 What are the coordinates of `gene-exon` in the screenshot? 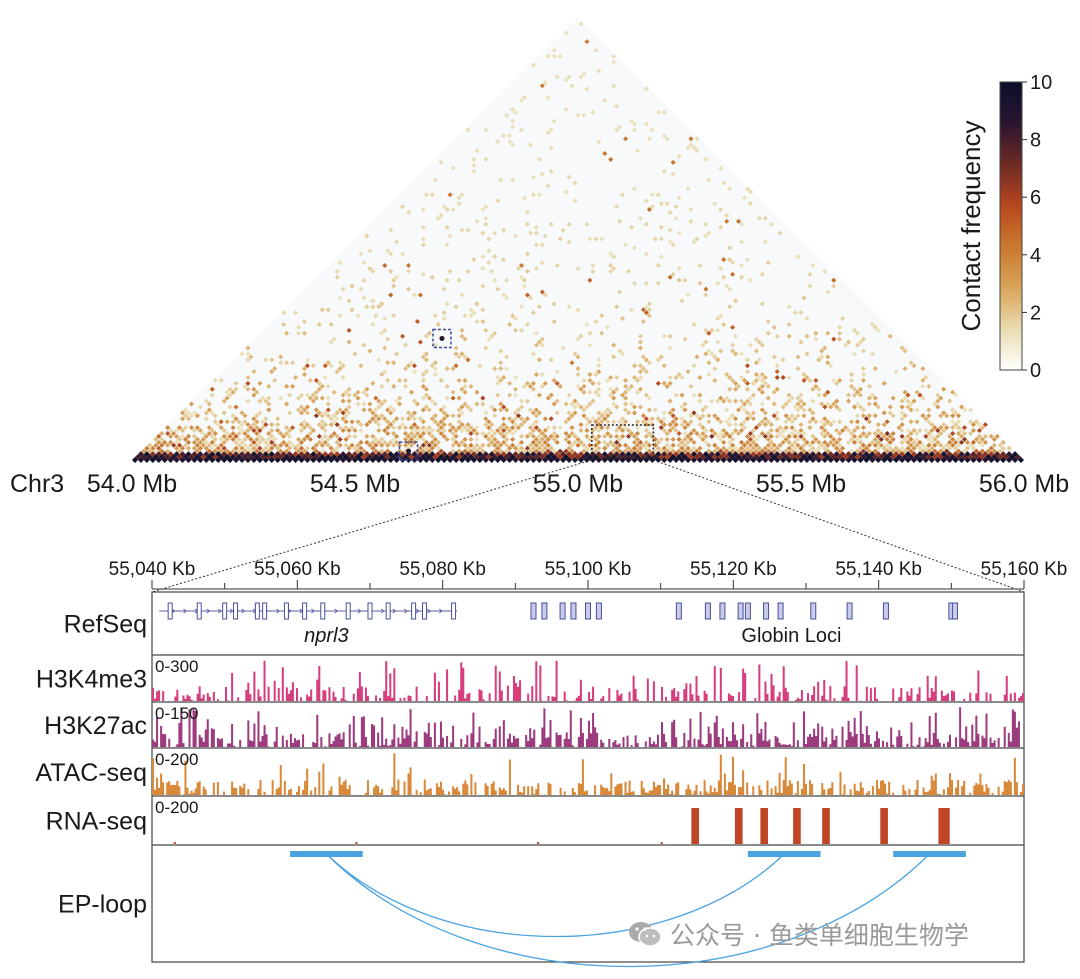 It's located at (236, 611).